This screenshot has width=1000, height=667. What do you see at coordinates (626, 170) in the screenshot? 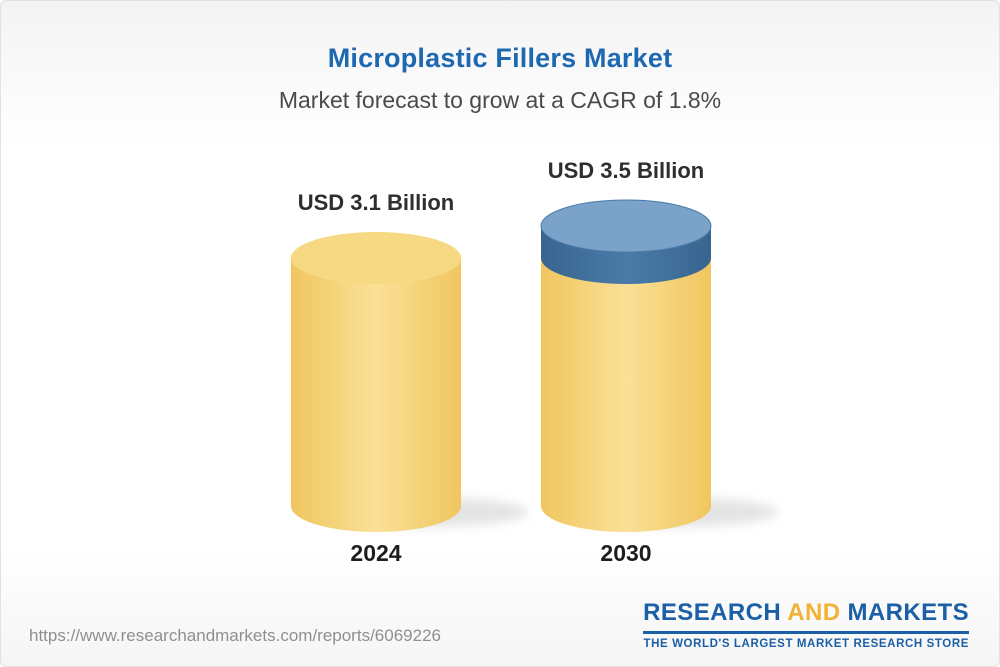
I see `value-label-2030: USD 3.5 Billion` at bounding box center [626, 170].